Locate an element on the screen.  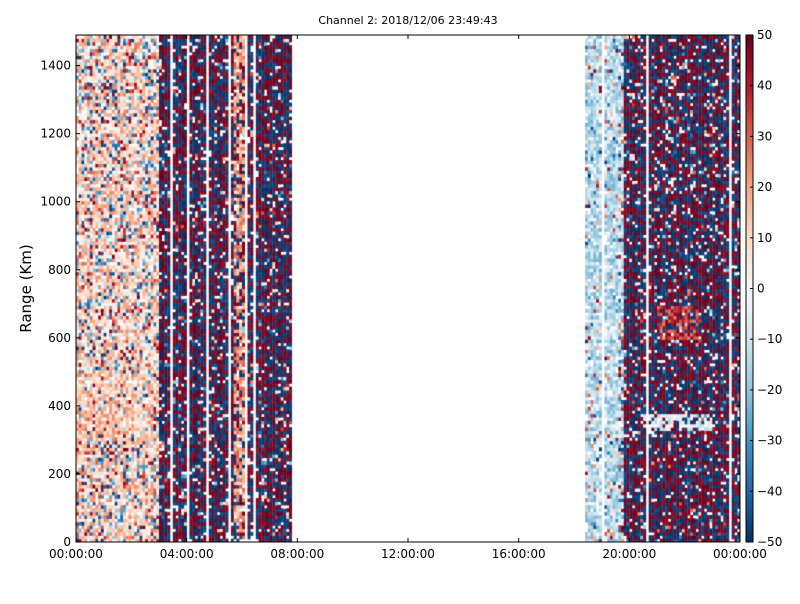
y-tick-label: 1400 is located at coordinates (55, 66).